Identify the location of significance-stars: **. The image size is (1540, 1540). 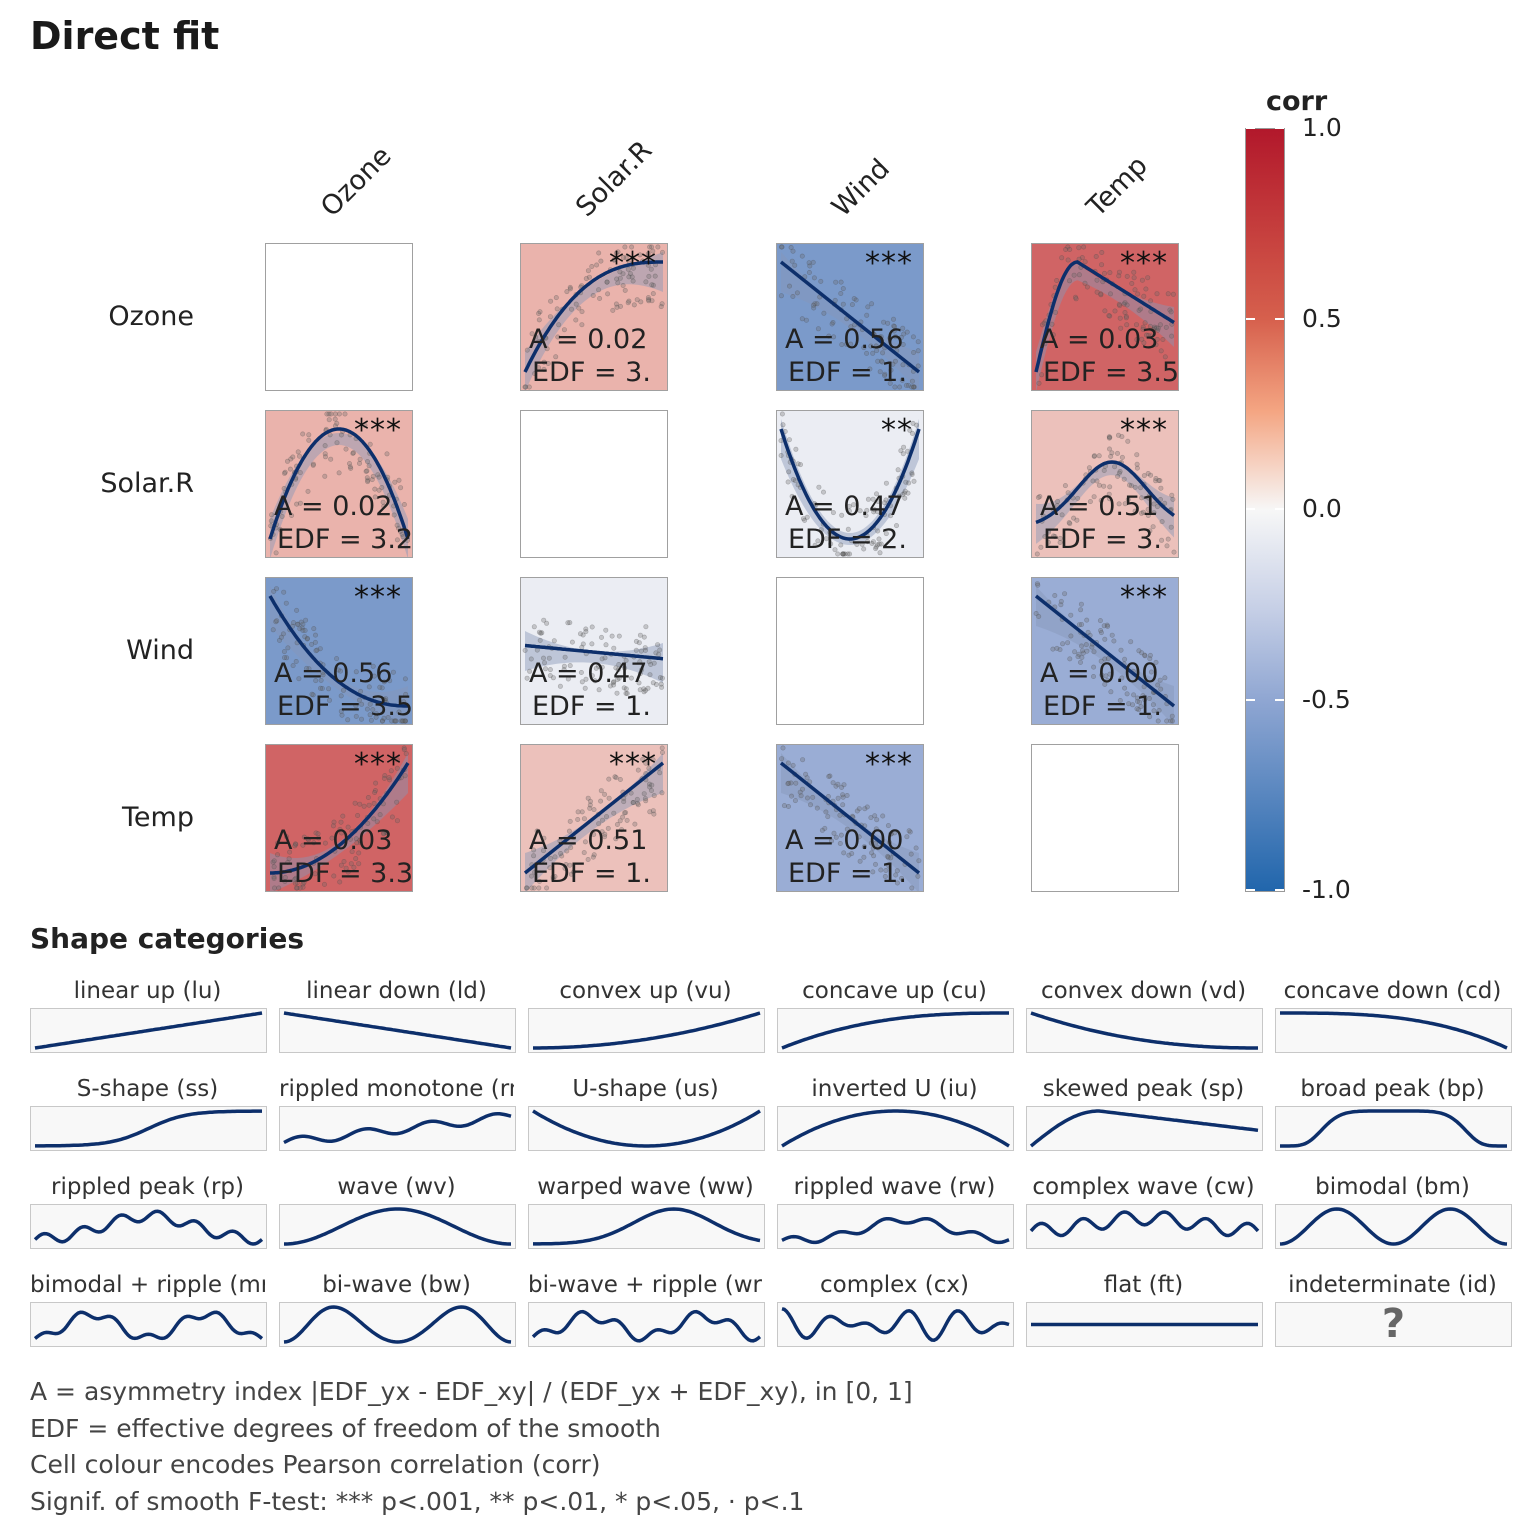
(897, 430).